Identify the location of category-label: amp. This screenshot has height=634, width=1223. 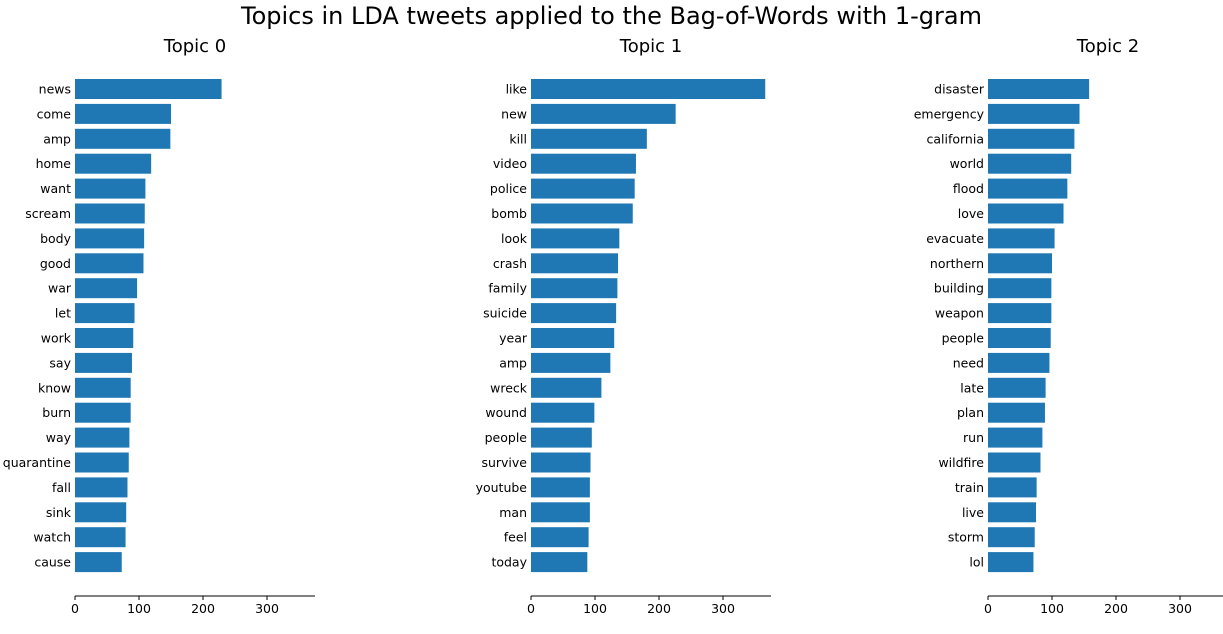
(57, 138).